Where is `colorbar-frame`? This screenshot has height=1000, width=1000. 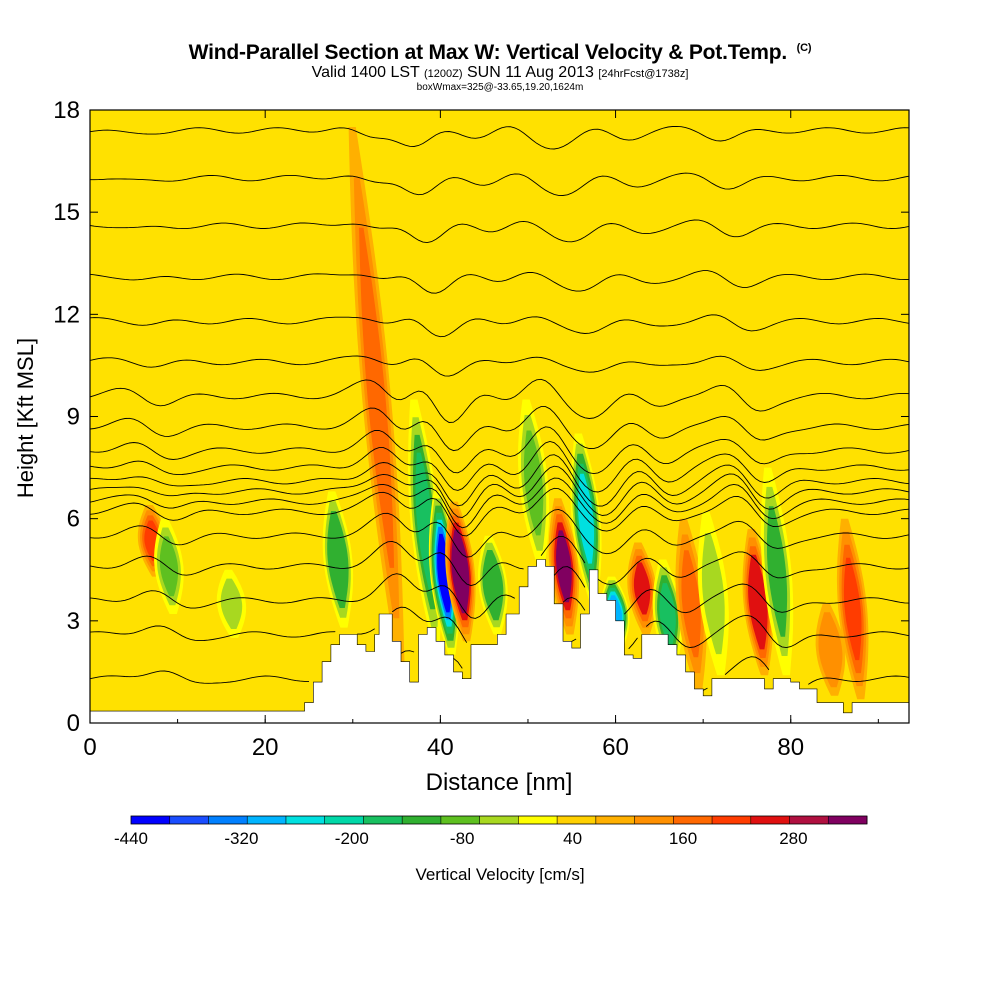 colorbar-frame is located at coordinates (499, 820).